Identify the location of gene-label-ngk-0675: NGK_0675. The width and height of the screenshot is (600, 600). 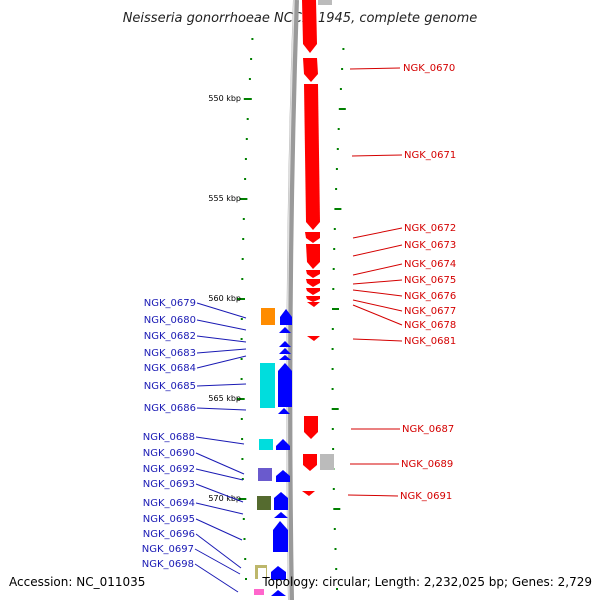
(430, 280).